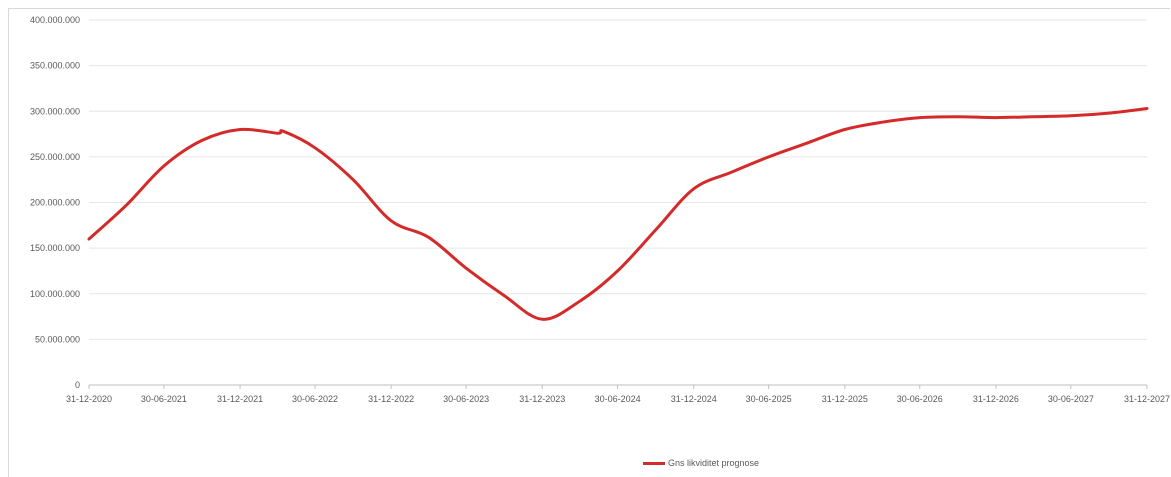 The width and height of the screenshot is (1171, 477). I want to click on y-tick-label: 100.000.000, so click(55, 294).